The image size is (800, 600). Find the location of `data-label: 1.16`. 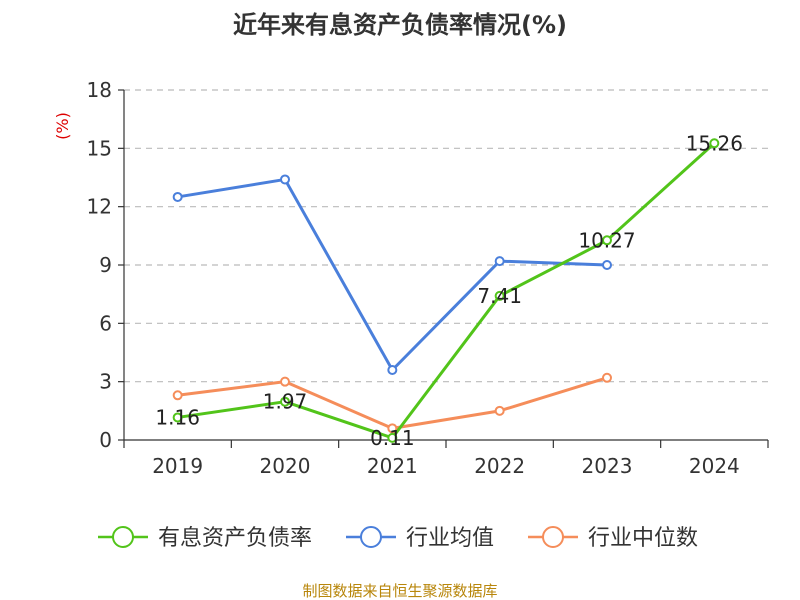

data-label: 1.16 is located at coordinates (177, 417).